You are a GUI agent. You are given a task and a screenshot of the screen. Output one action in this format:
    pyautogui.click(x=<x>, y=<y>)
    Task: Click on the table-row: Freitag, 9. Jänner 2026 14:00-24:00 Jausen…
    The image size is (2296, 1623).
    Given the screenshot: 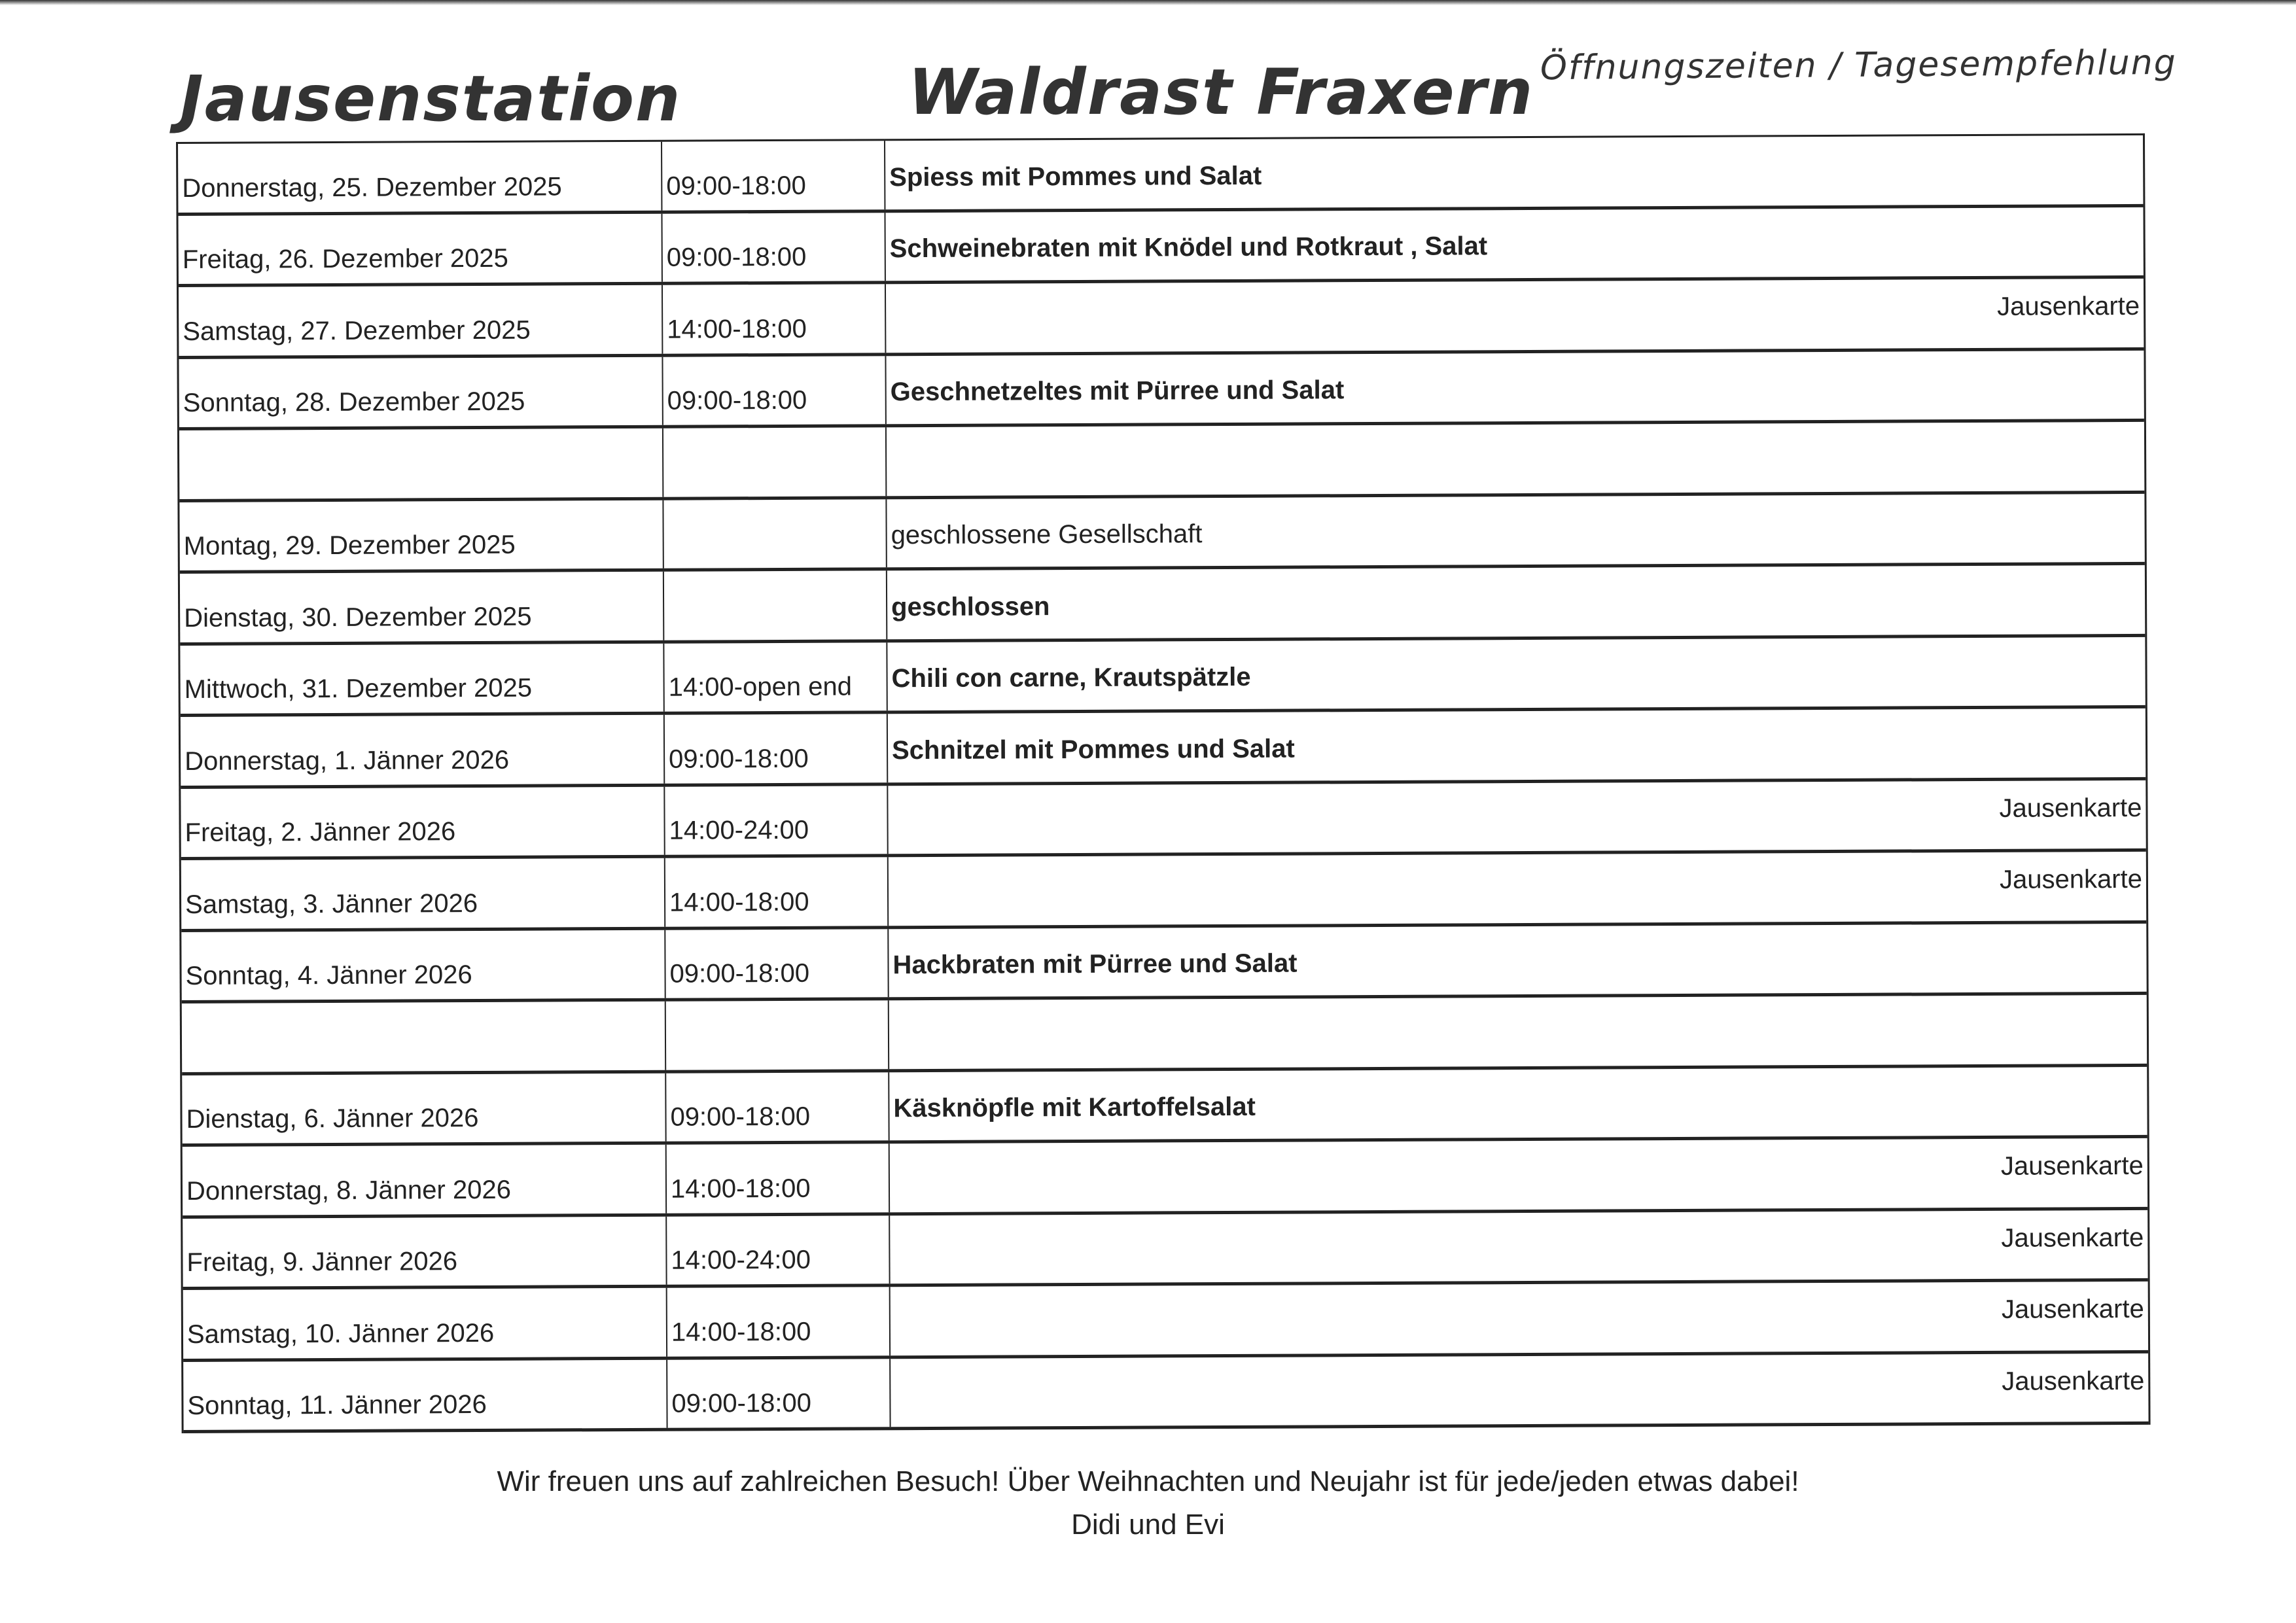 What is the action you would take?
    pyautogui.click(x=1165, y=1250)
    